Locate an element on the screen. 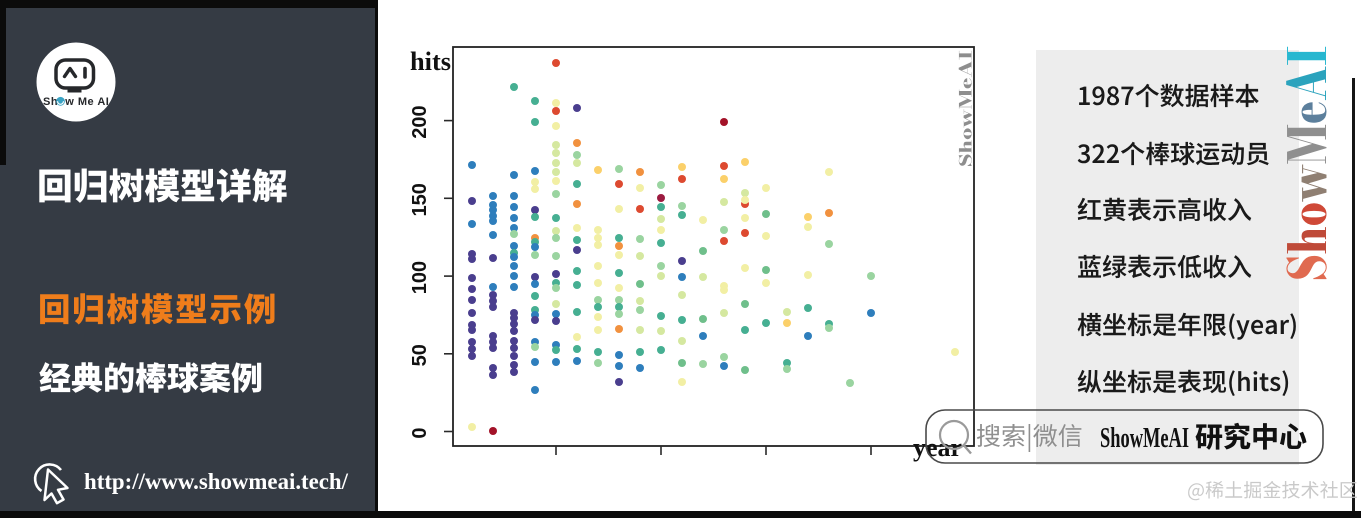 This screenshot has width=1361, height=518. svg-text: Show Me AI is located at coordinates (76, 102).